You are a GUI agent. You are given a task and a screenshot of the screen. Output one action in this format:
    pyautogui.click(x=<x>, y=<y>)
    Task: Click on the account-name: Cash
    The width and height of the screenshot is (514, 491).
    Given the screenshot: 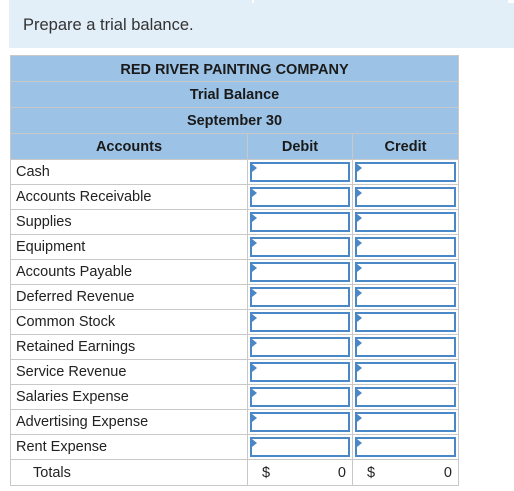 What is the action you would take?
    pyautogui.click(x=129, y=172)
    